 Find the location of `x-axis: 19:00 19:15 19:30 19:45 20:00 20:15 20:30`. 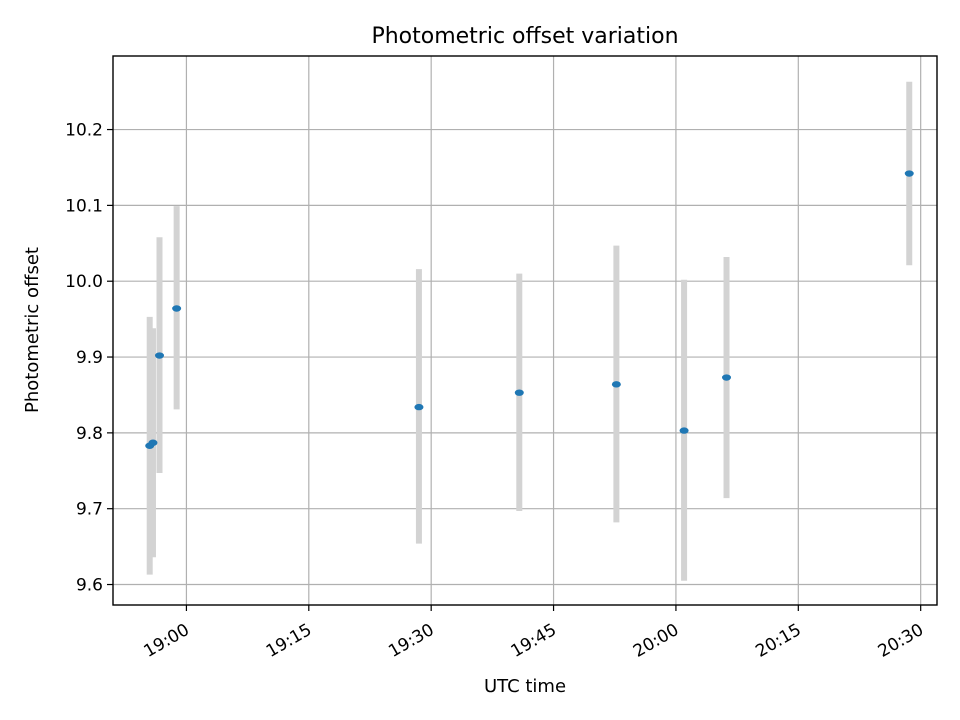

x-axis: 19:00 19:15 19:30 19:45 20:00 20:15 20:30 is located at coordinates (533, 633).